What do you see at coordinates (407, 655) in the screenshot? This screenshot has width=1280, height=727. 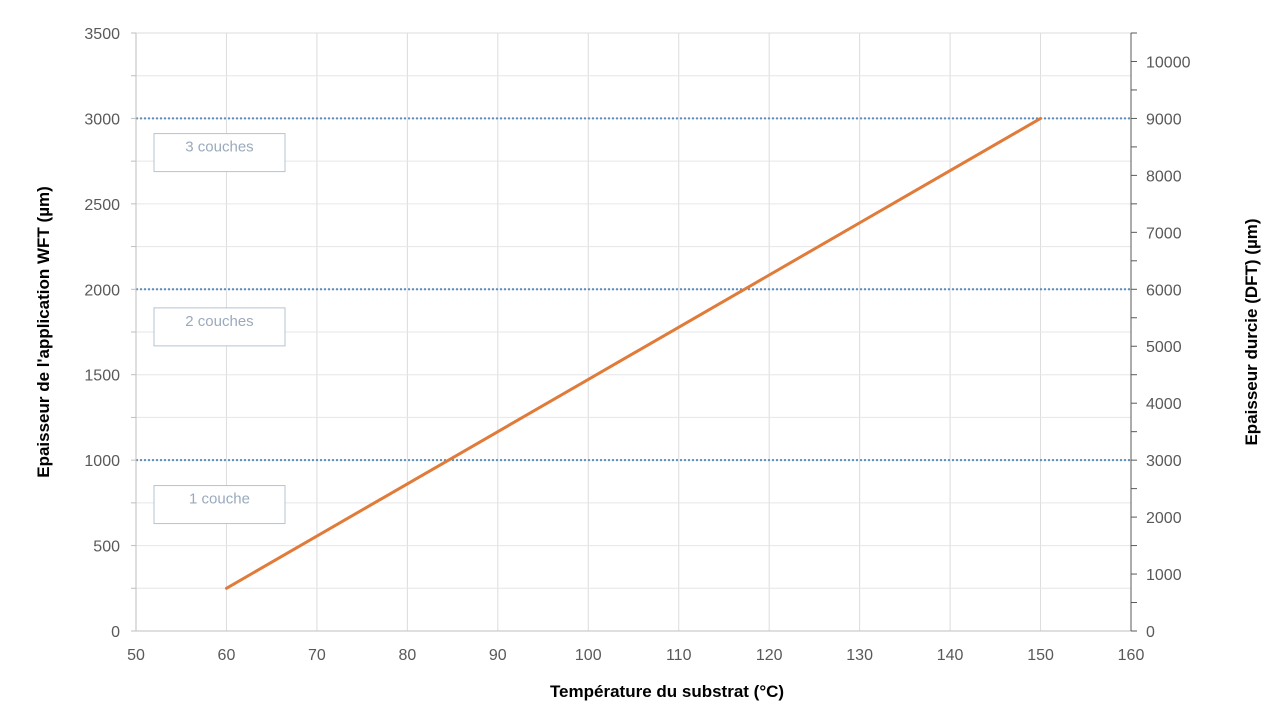 I see `x-tick-label: 80` at bounding box center [407, 655].